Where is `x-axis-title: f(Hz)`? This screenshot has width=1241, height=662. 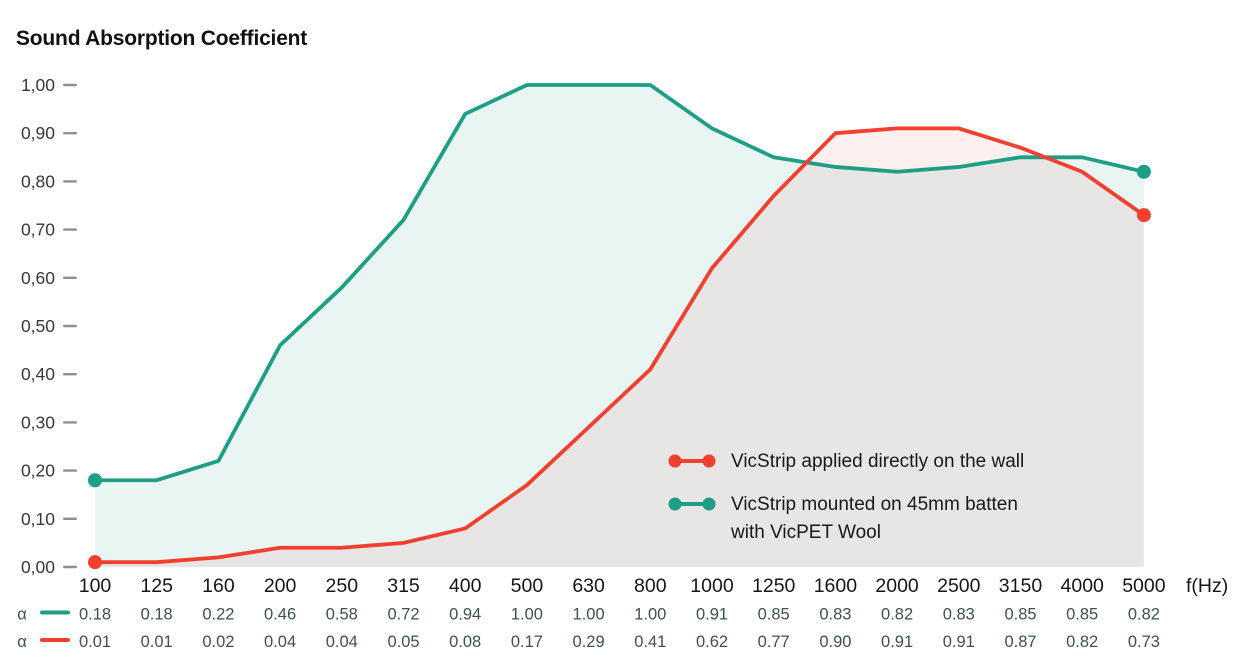
x-axis-title: f(Hz) is located at coordinates (1207, 586).